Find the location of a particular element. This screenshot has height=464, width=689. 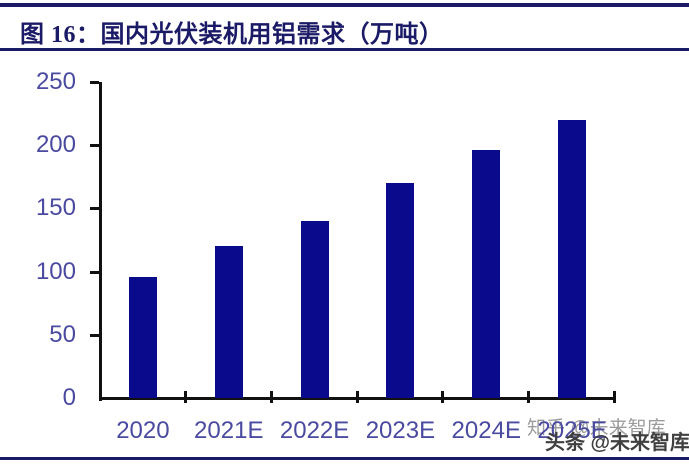

y-axis-label: 0 is located at coordinates (69, 397).